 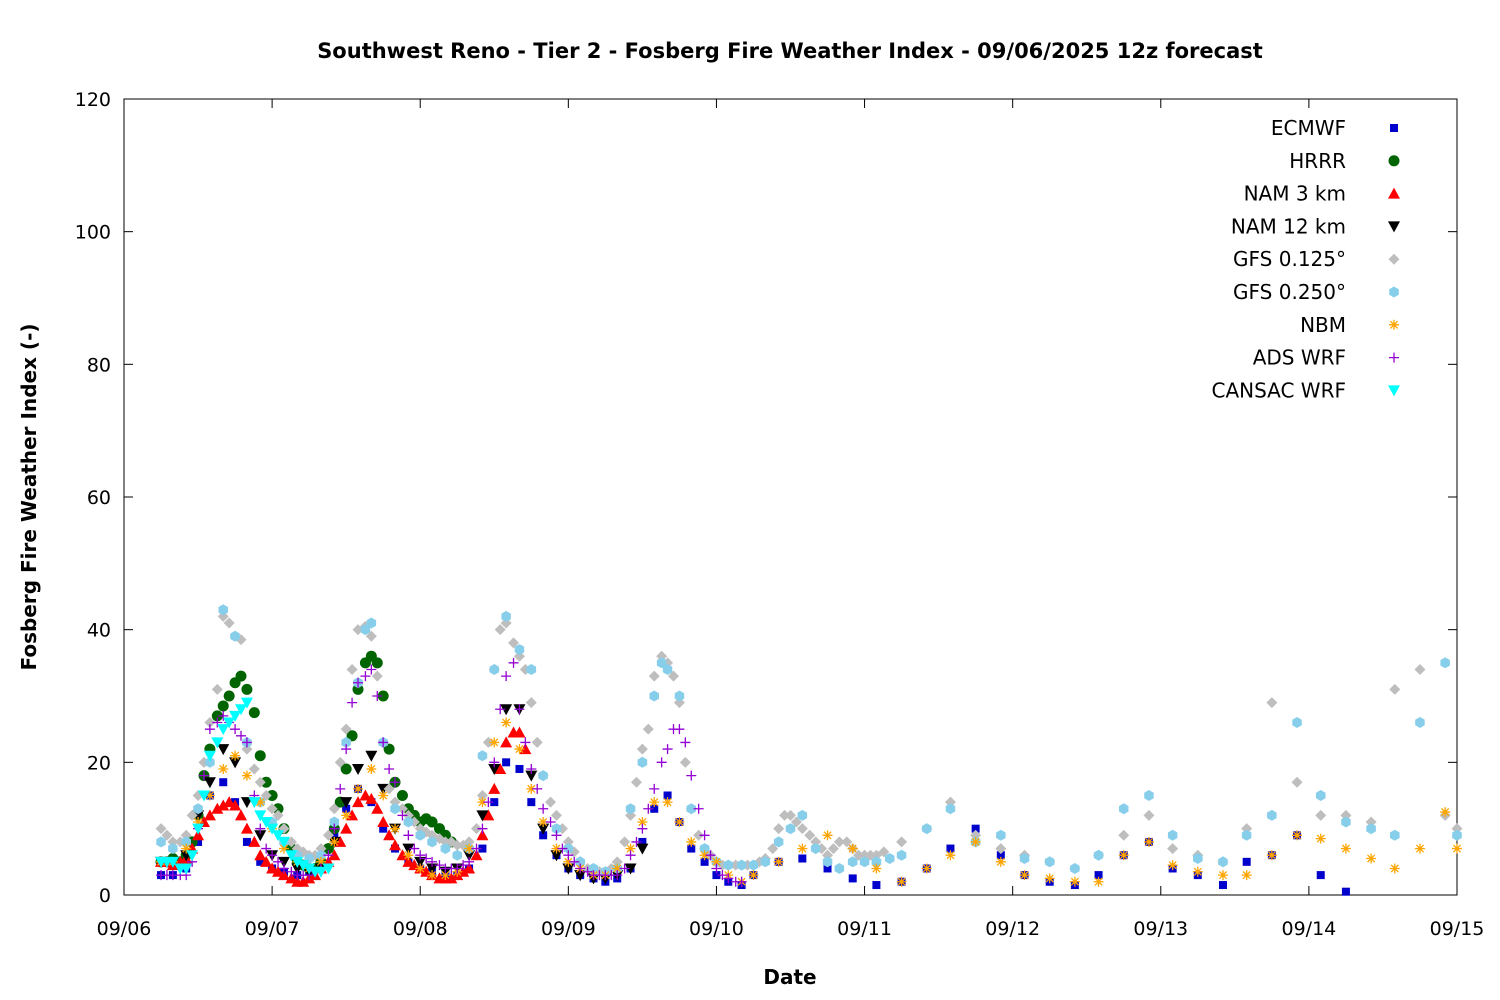 I want to click on legend-label: HRRR, so click(x=1317, y=161).